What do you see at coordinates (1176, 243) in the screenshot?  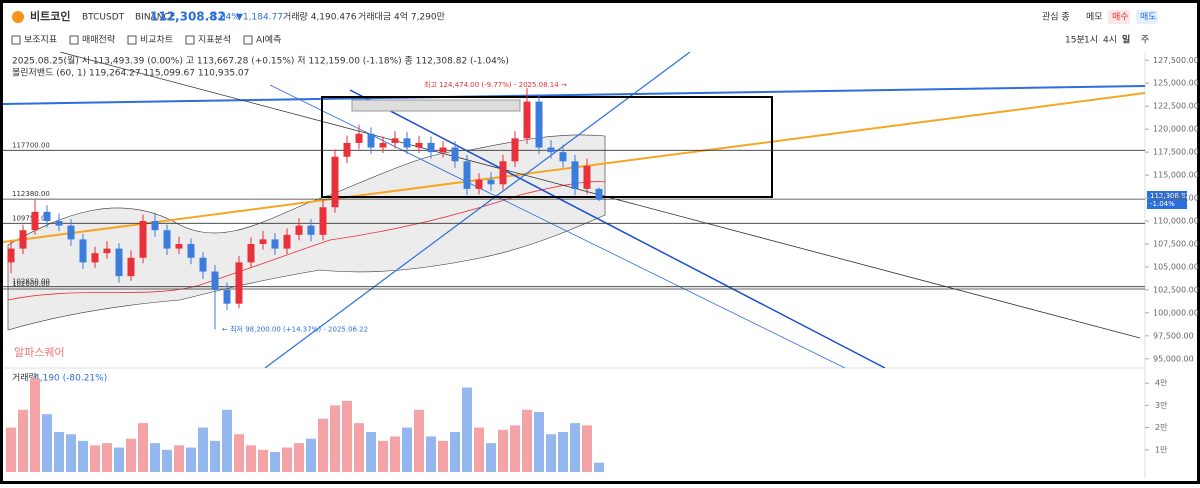 I see `y-tick-label: 107,500.00` at bounding box center [1176, 243].